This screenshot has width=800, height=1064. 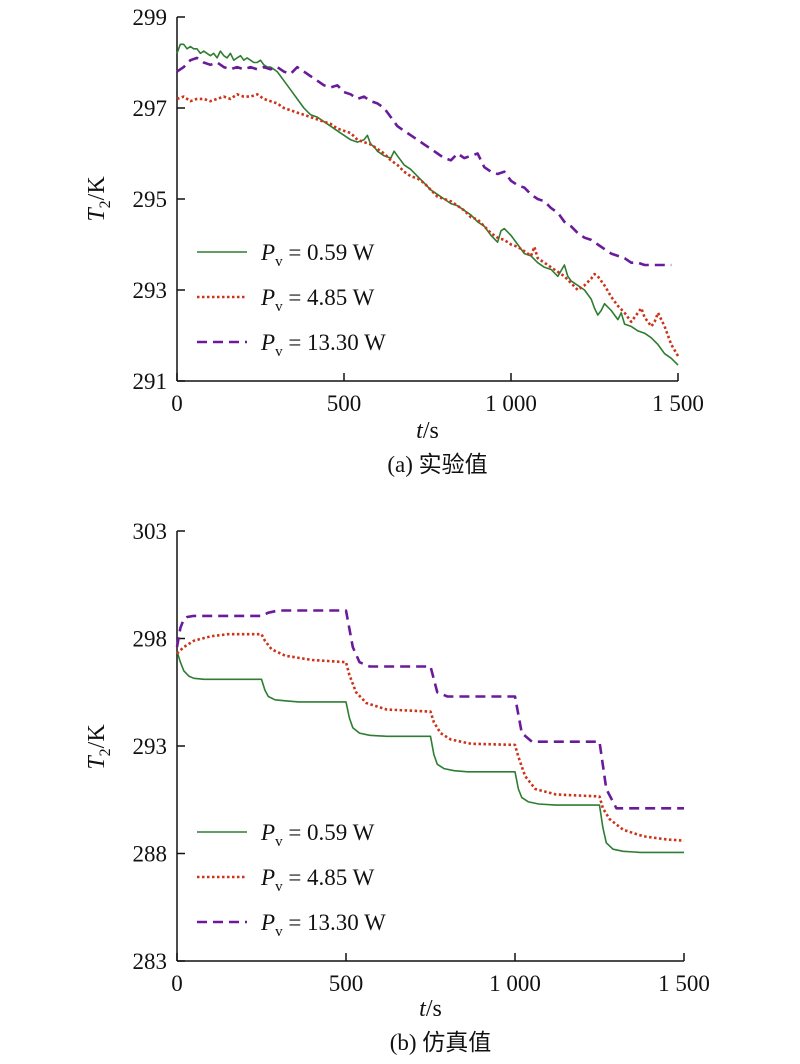 I want to click on y-tick-label: 297, so click(x=150, y=108).